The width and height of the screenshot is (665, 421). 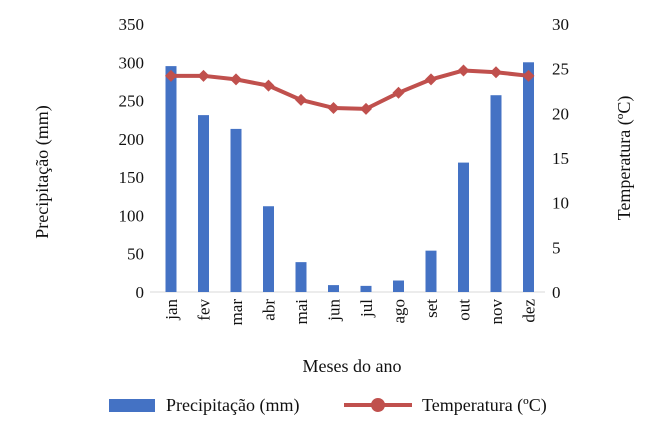 What do you see at coordinates (496, 193) in the screenshot?
I see `bar-nov` at bounding box center [496, 193].